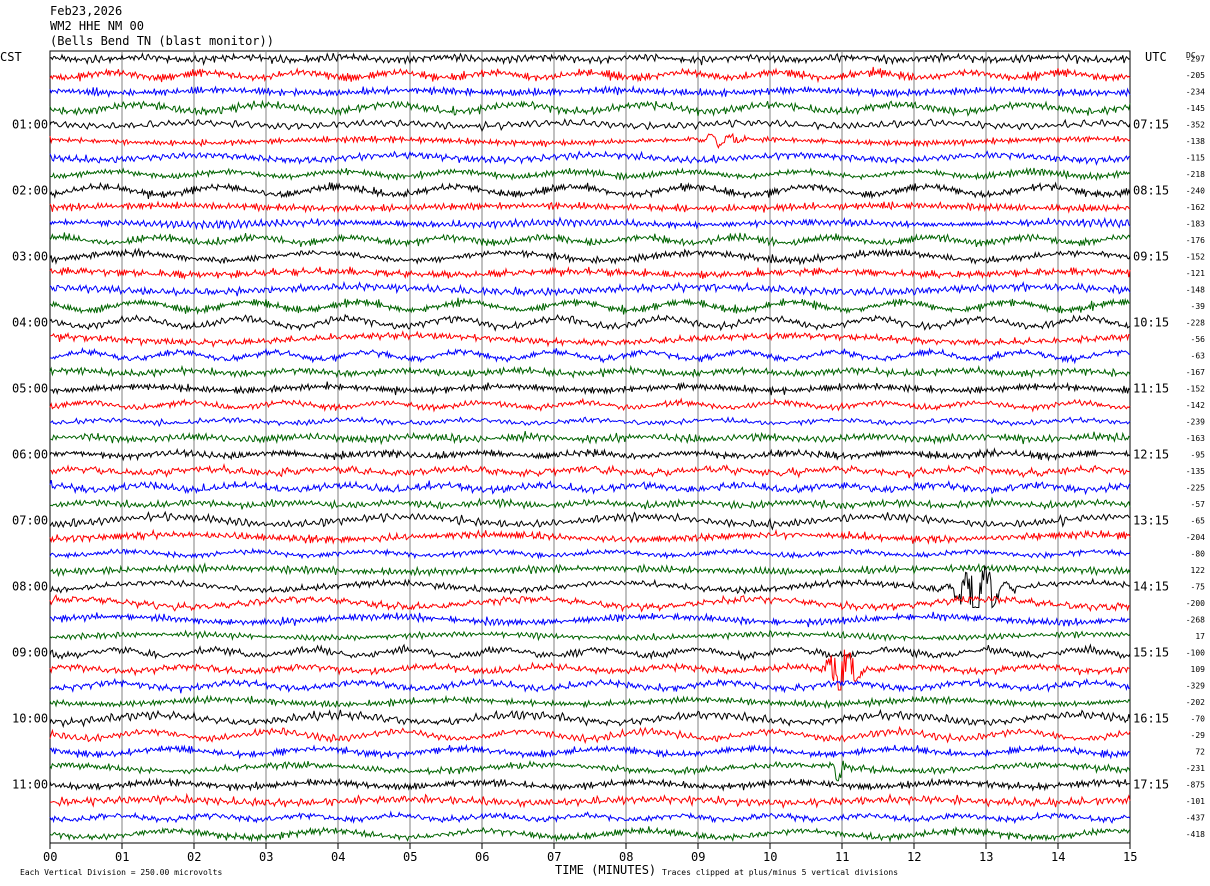  What do you see at coordinates (30, 389) in the screenshot?
I see `cst-hour-label: 05:00` at bounding box center [30, 389].